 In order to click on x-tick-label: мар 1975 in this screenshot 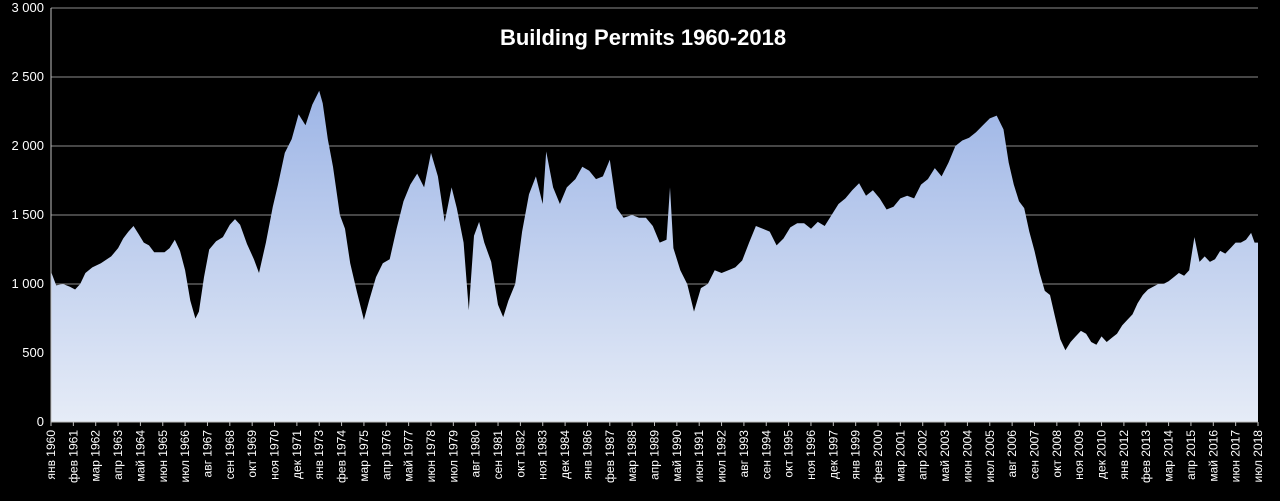, I will do `click(364, 456)`.